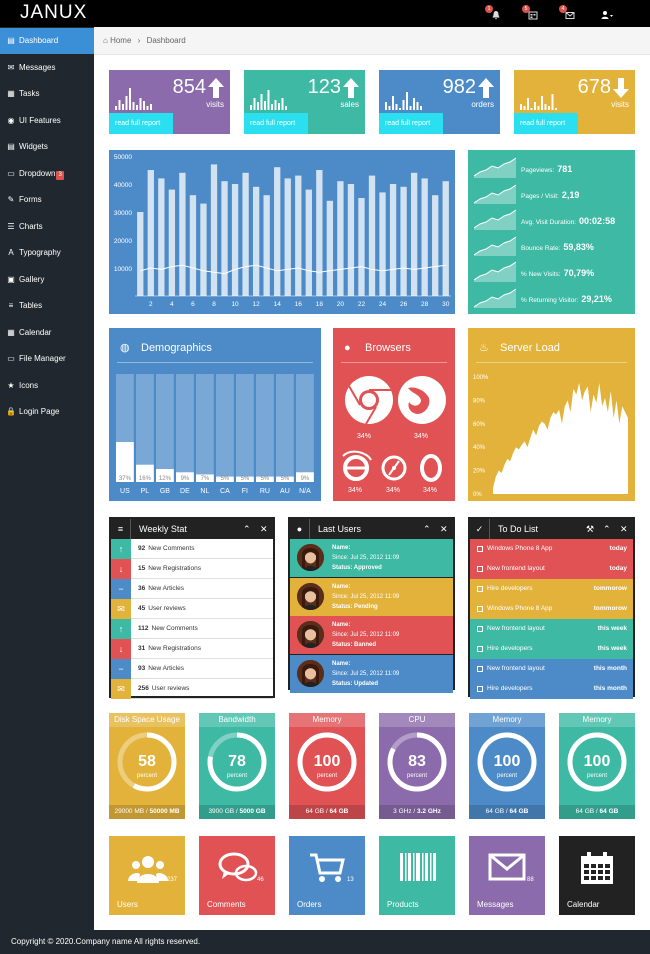 The image size is (650, 954). I want to click on sidebar-item-gallery: ▣ Gallery, so click(47, 280).